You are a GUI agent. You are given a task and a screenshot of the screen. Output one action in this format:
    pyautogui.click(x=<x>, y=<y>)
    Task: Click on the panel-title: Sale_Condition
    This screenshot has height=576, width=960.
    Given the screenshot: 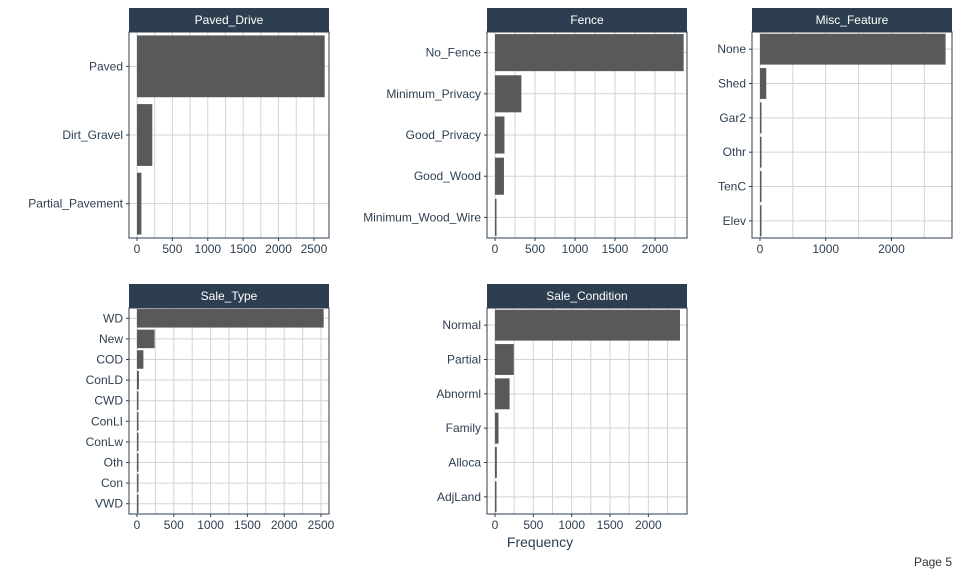 What is the action you would take?
    pyautogui.click(x=586, y=296)
    